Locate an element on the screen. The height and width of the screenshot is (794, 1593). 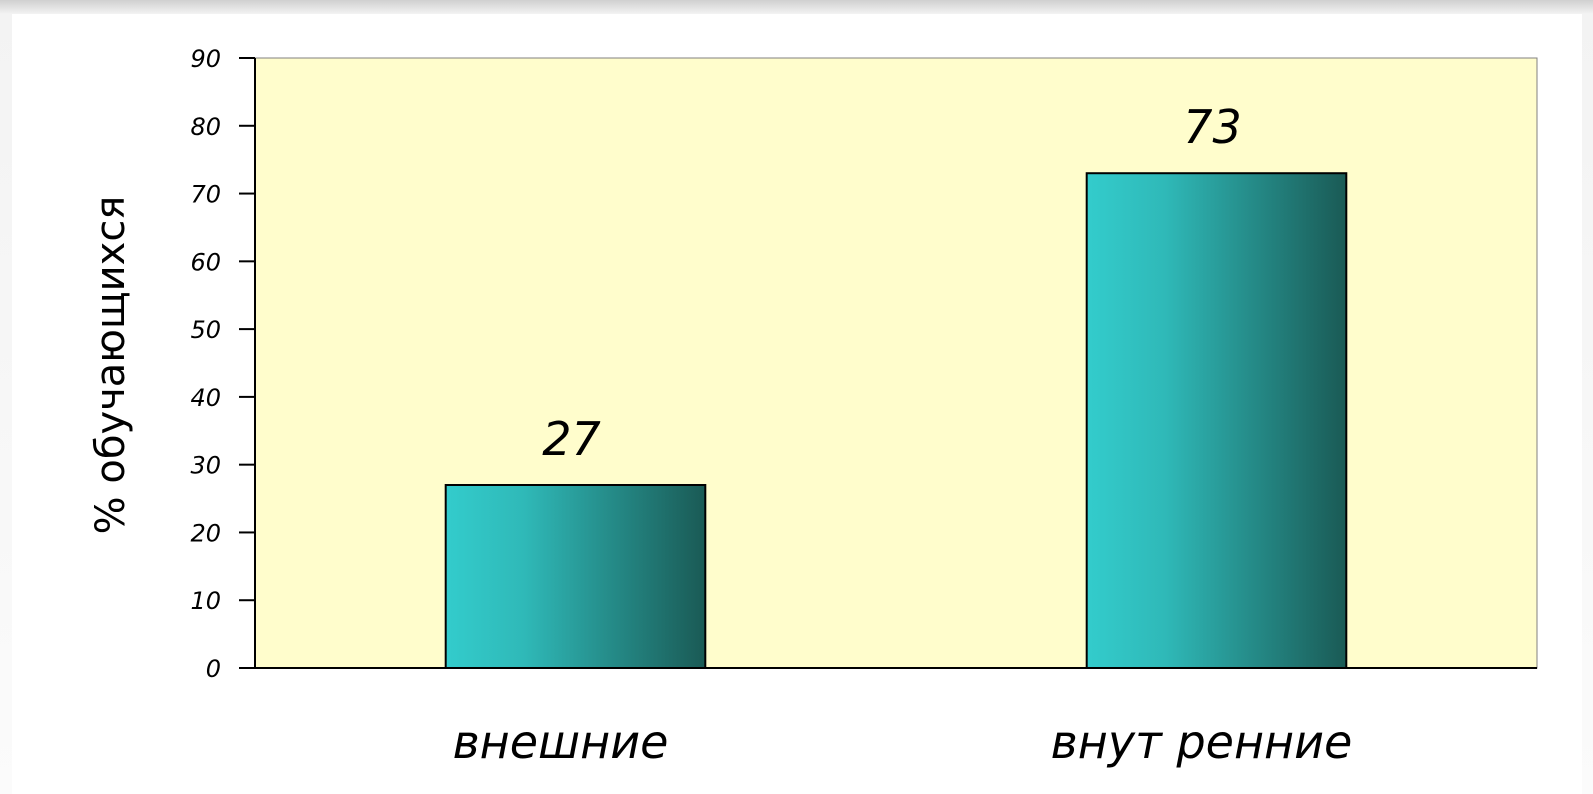
y-tick-label: 30 is located at coordinates (205, 466).